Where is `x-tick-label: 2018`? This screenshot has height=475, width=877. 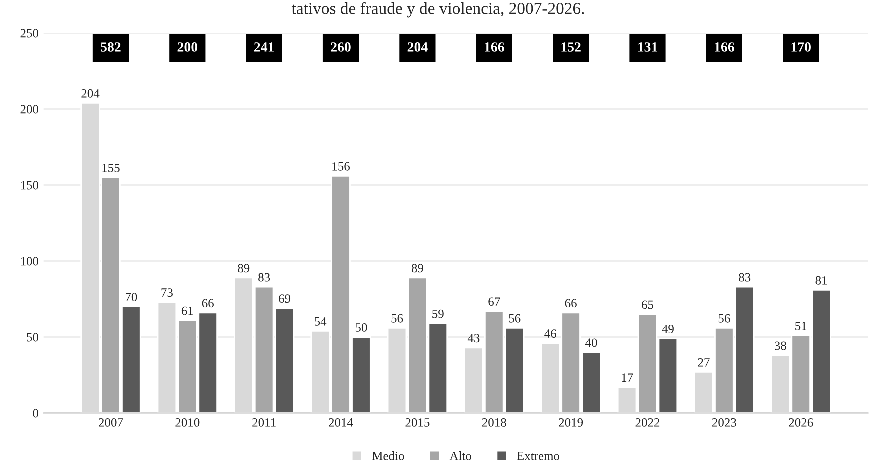
x-tick-label: 2018 is located at coordinates (494, 422).